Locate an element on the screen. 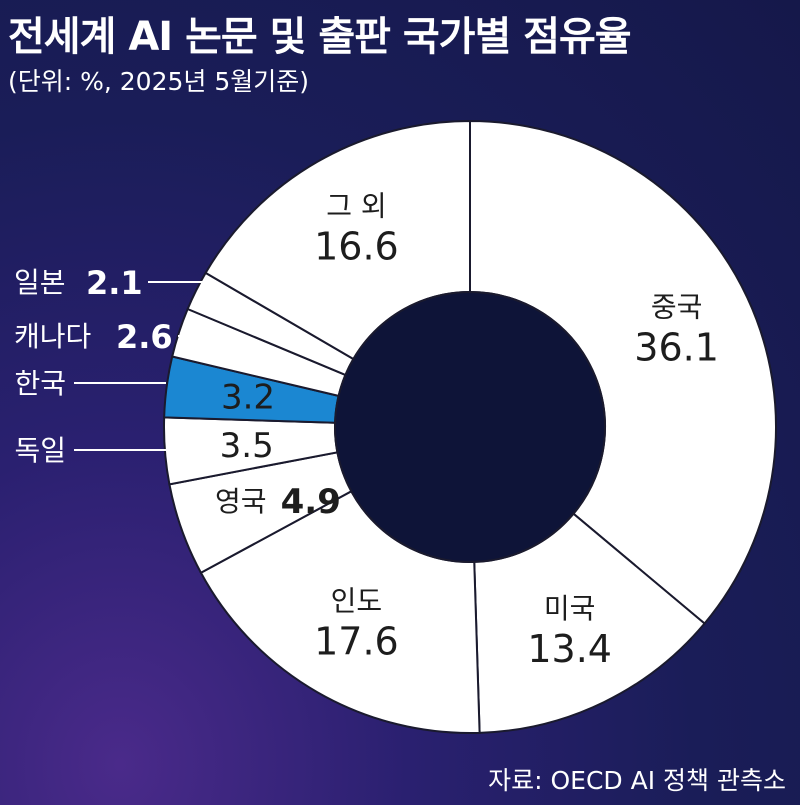 This screenshot has width=800, height=805. slice-label-0: 중국 is located at coordinates (677, 307).